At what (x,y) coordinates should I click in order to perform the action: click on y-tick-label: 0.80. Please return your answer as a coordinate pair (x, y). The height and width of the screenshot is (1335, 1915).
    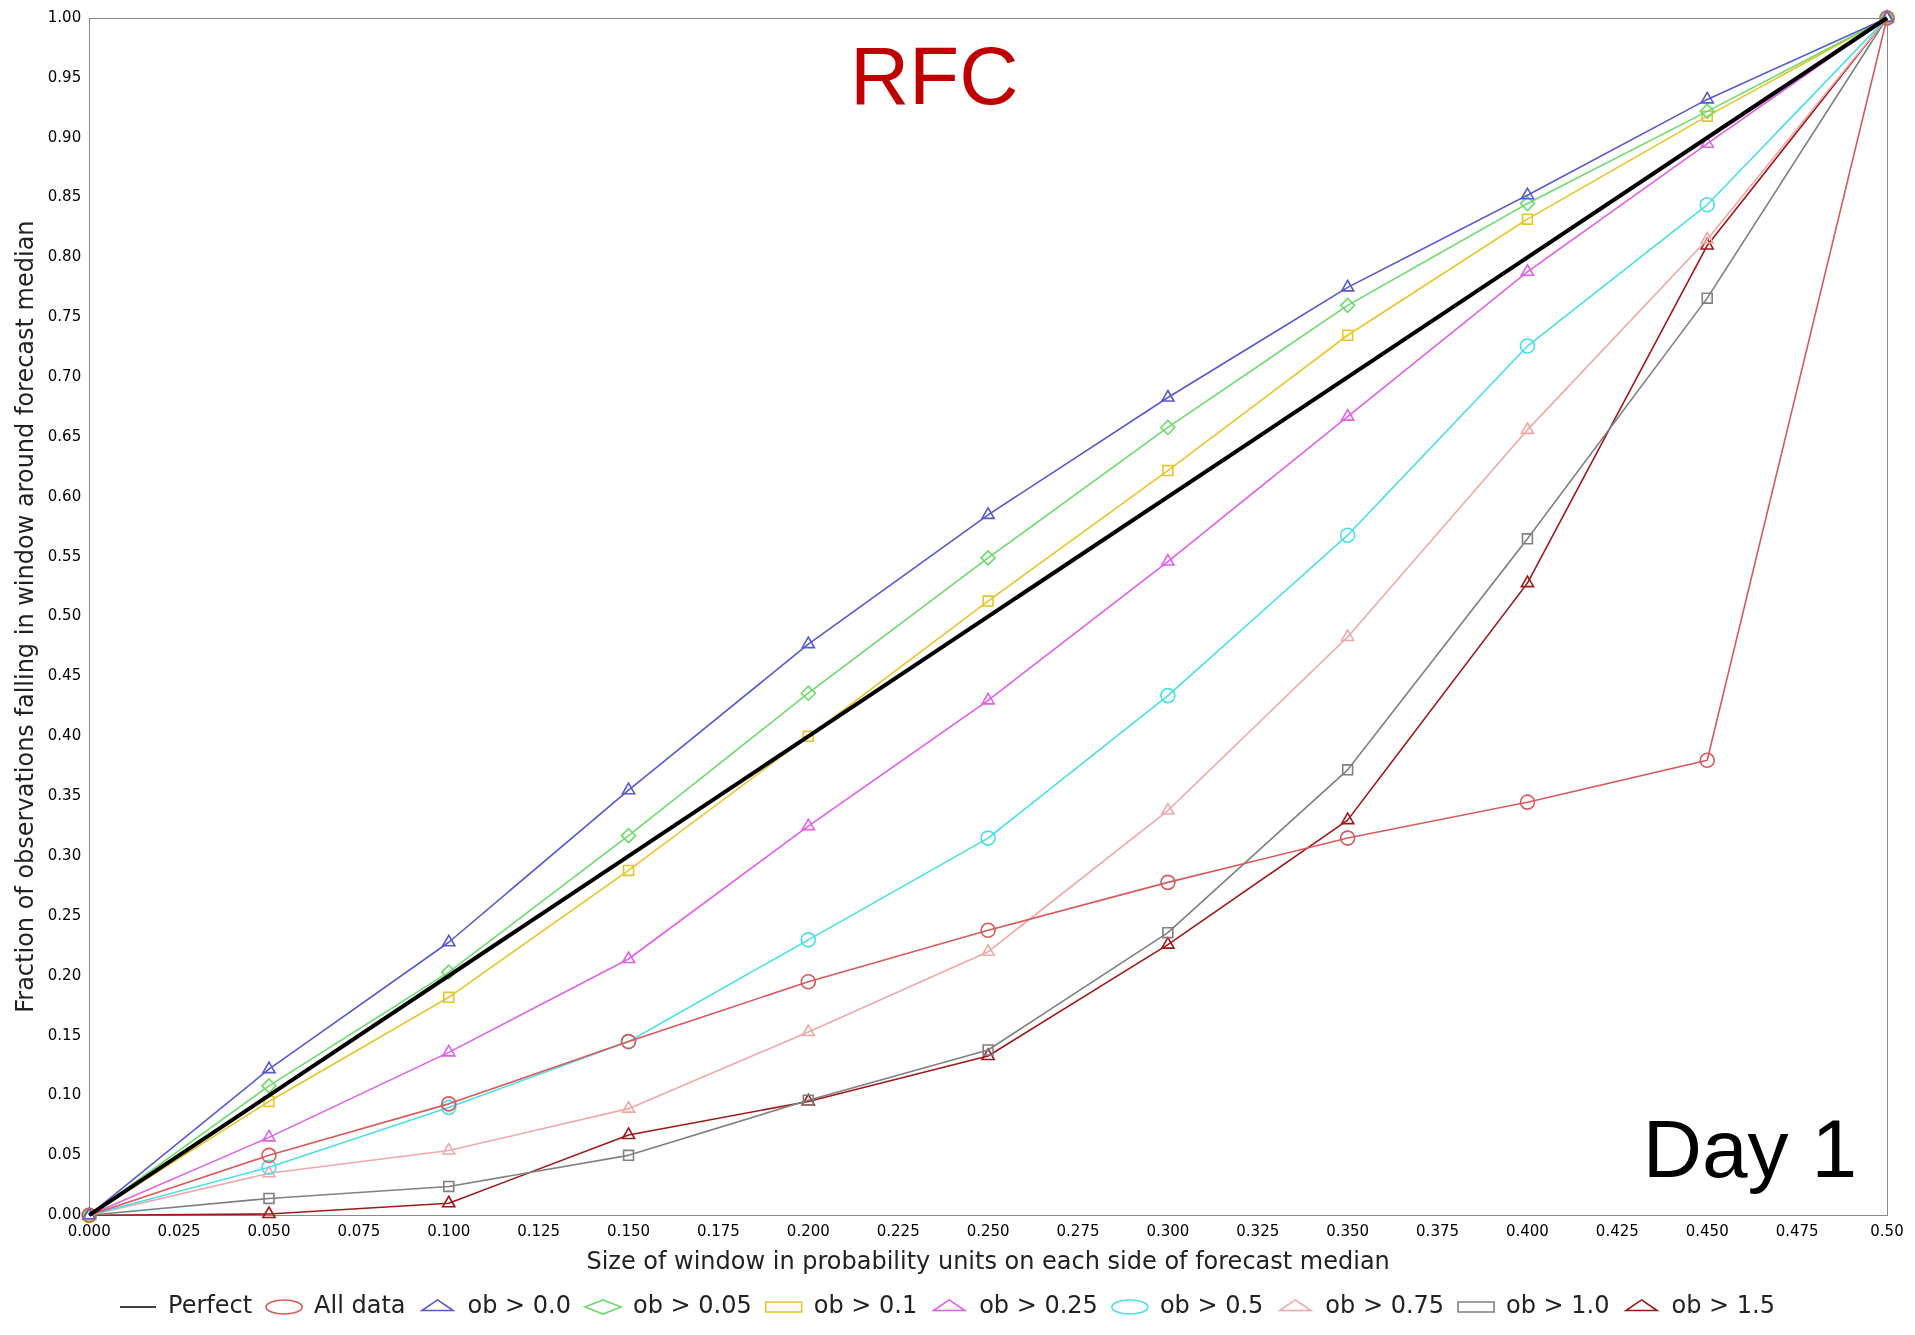
    Looking at the image, I should click on (64, 256).